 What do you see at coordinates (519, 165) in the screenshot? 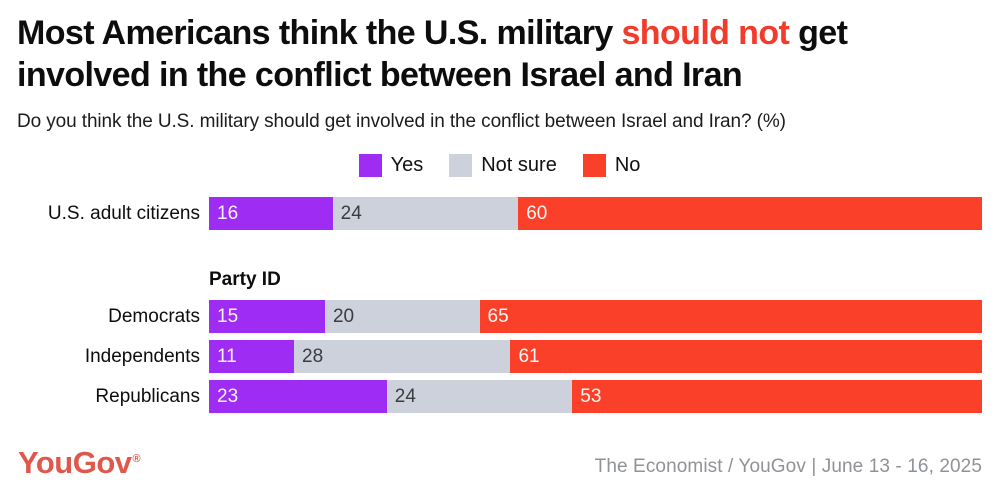
I see `legend-label-not-sure: Not sure` at bounding box center [519, 165].